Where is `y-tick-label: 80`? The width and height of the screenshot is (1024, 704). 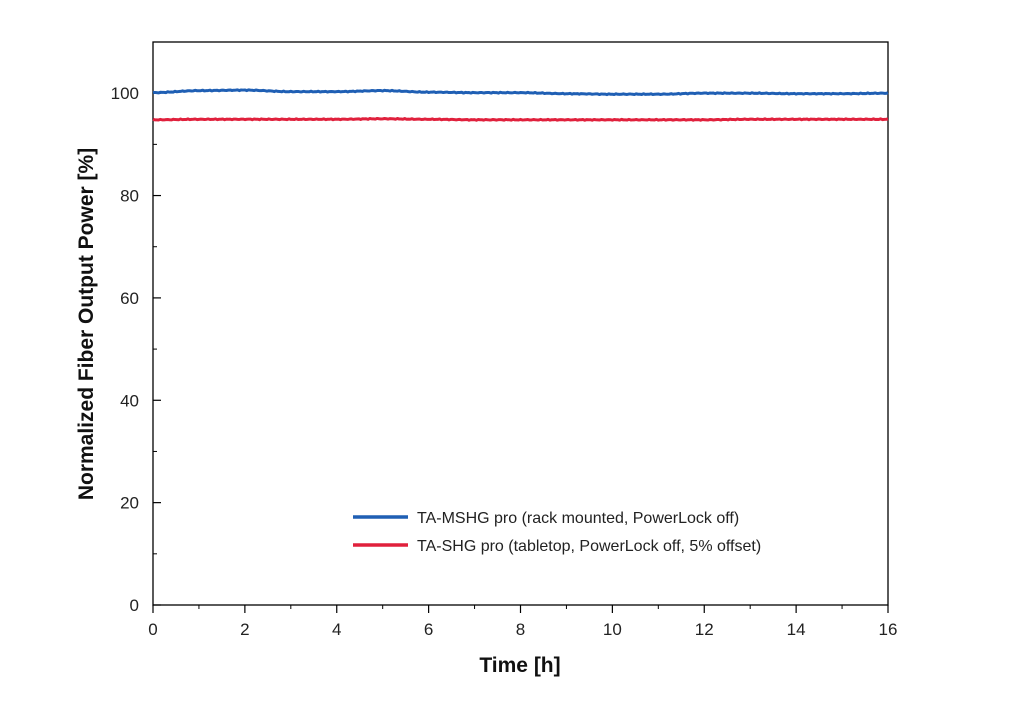
y-tick-label: 80 is located at coordinates (129, 196).